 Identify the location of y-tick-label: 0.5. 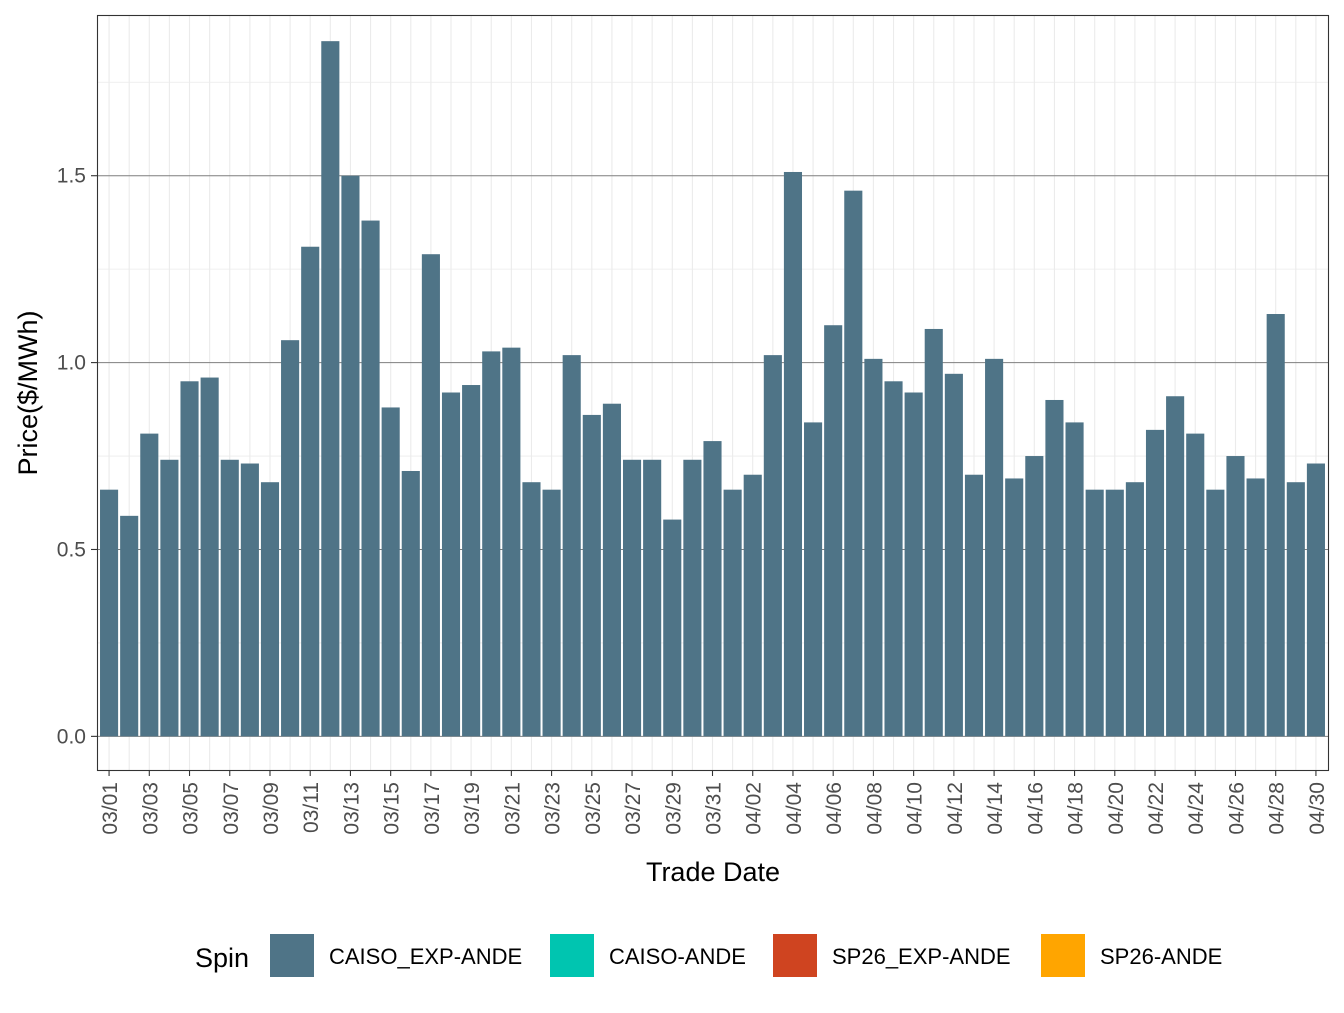
(71, 549).